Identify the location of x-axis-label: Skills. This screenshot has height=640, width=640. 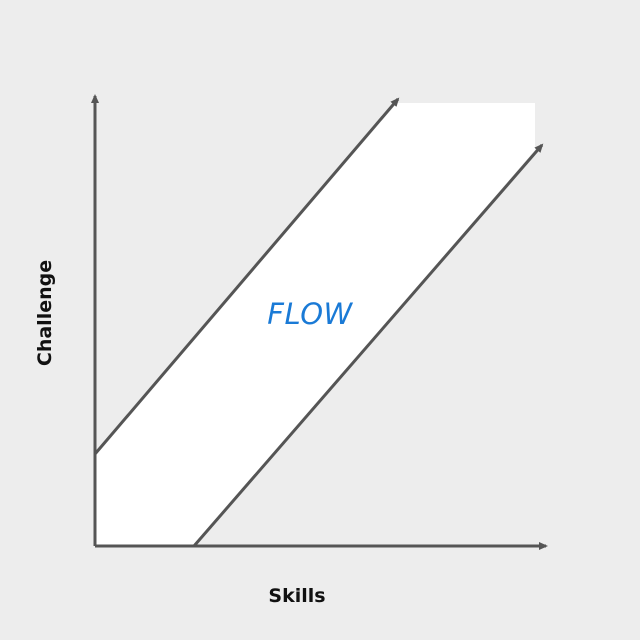
(296, 596).